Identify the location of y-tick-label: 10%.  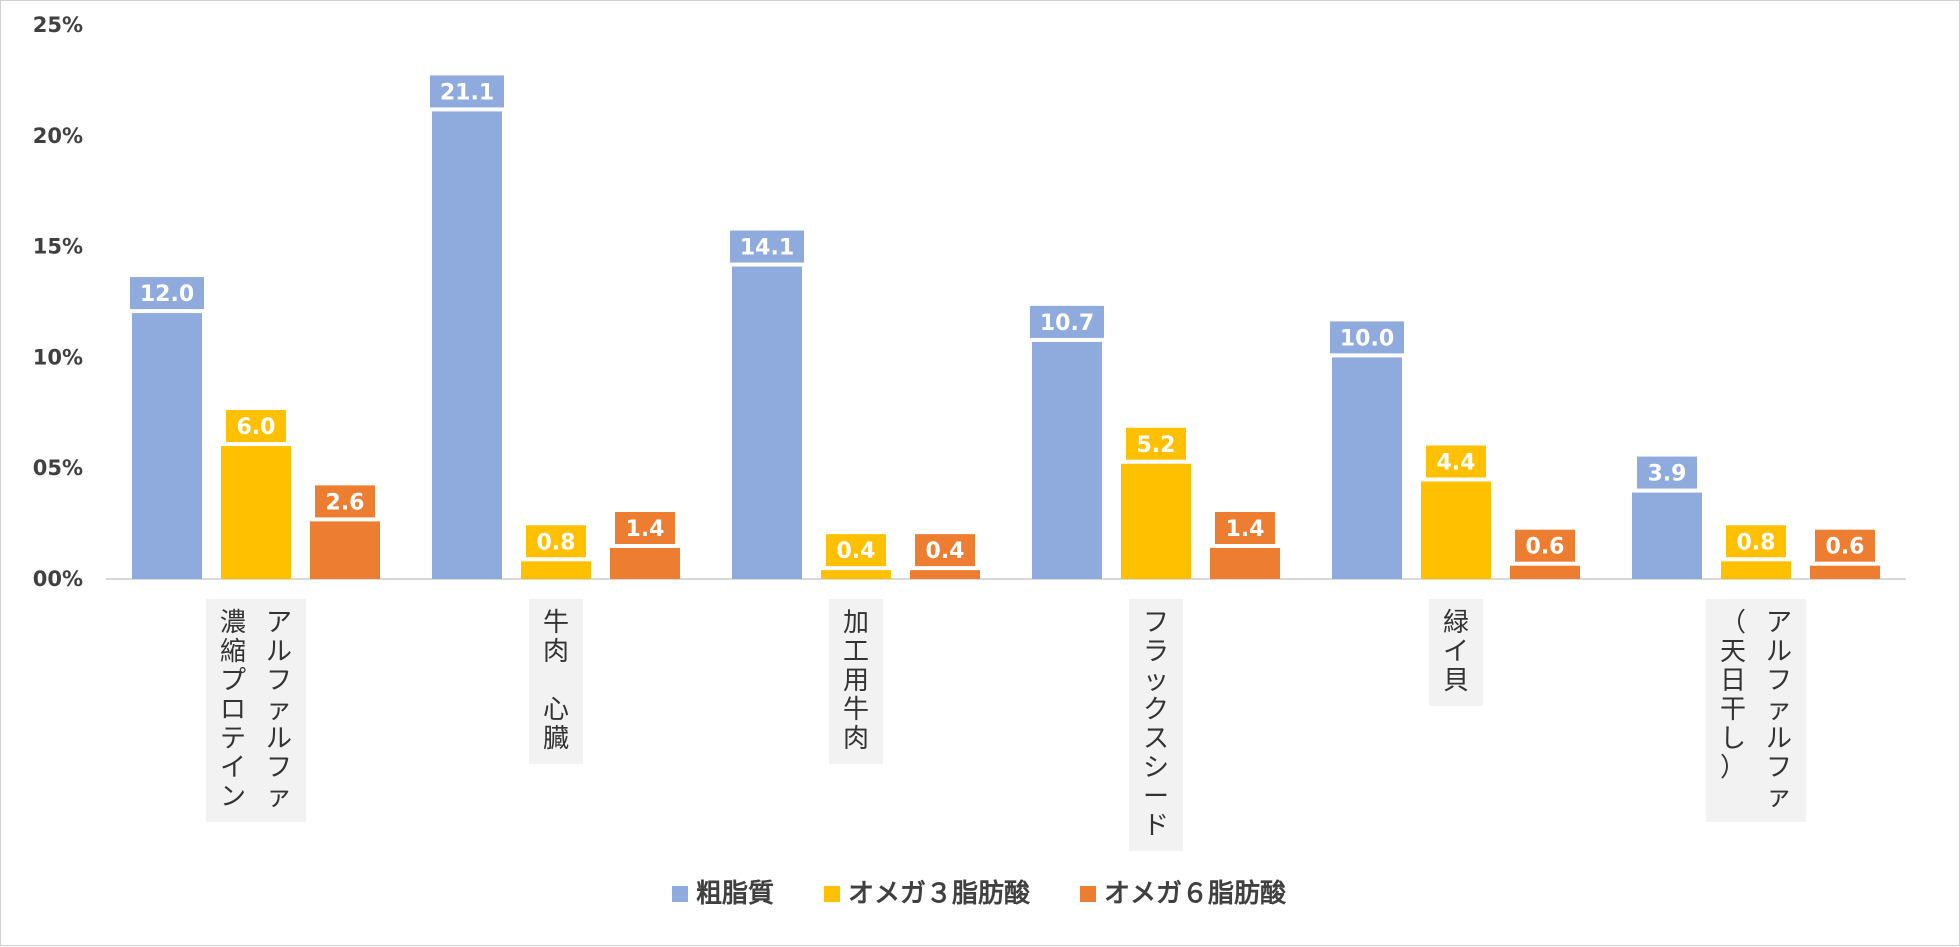
(58, 357).